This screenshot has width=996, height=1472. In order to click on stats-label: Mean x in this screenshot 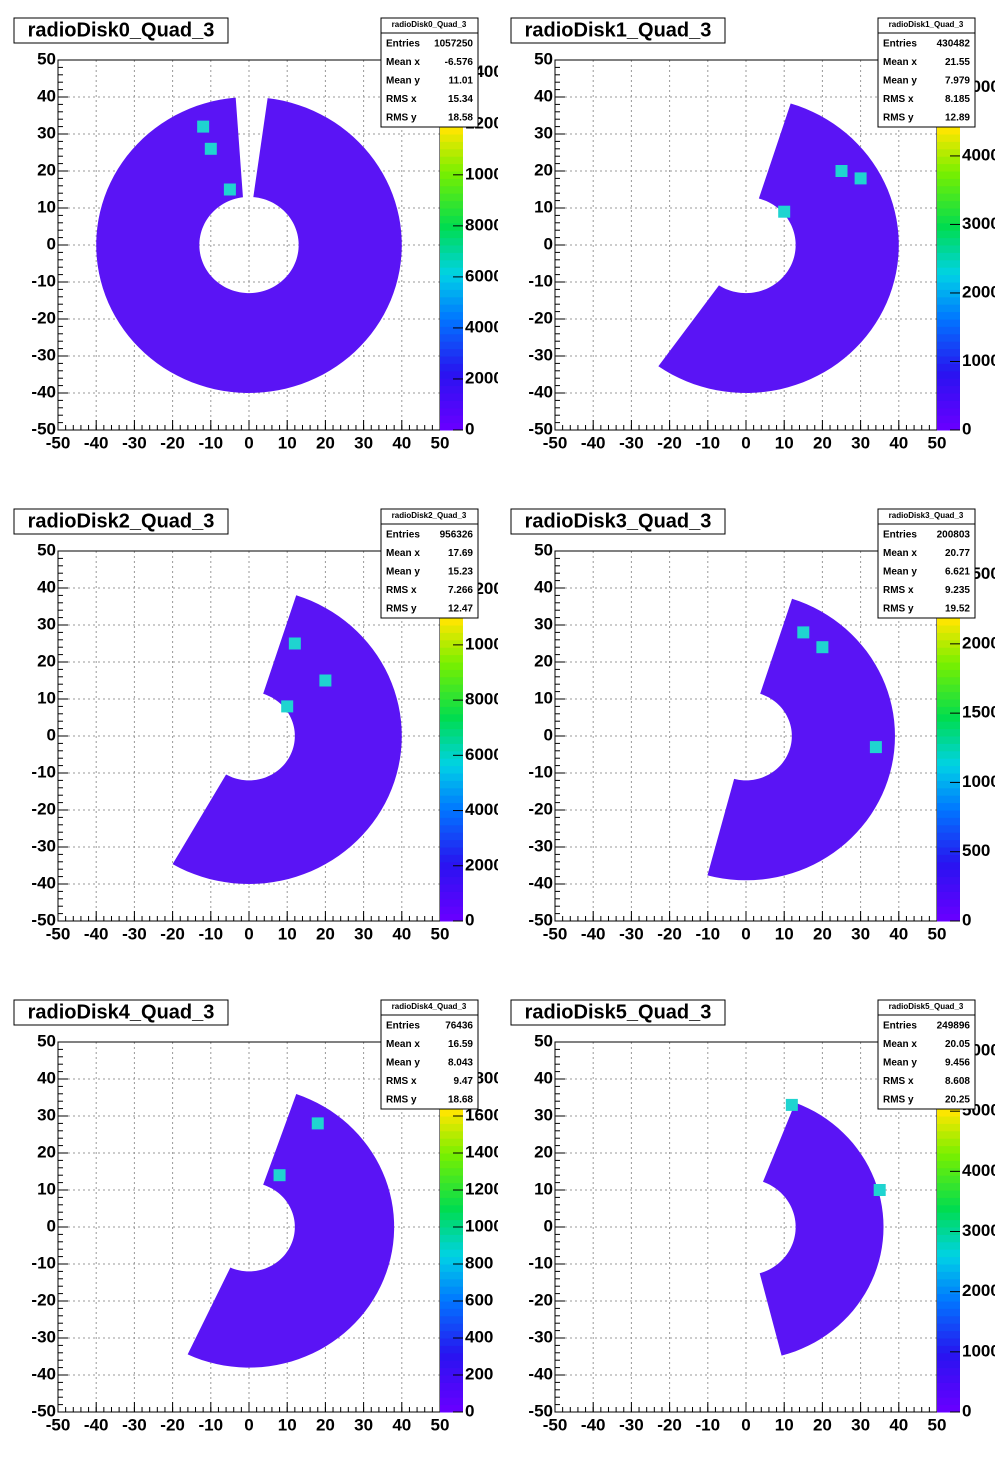, I will do `click(403, 1044)`.